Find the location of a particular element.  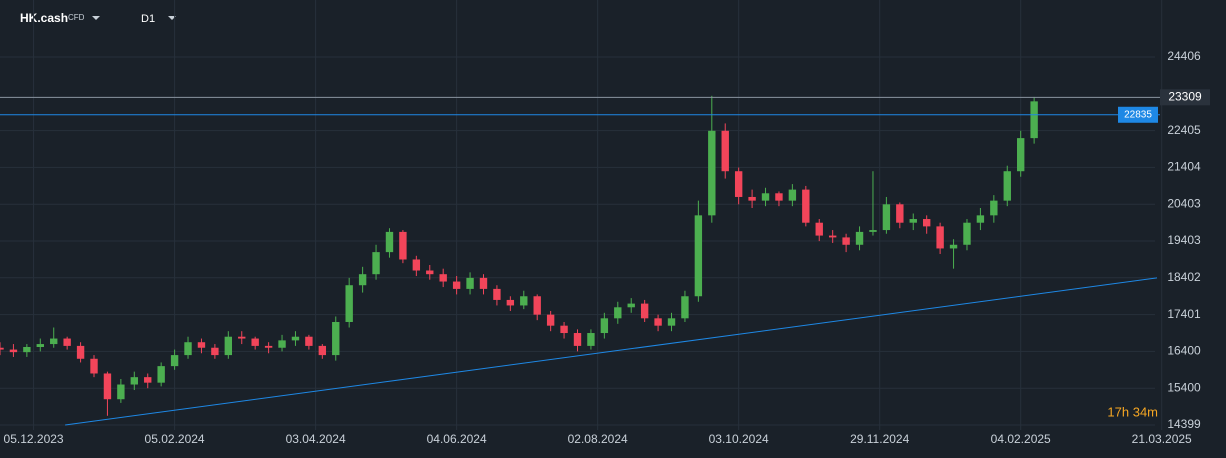

symbol-dropdown is located at coordinates (96, 18).